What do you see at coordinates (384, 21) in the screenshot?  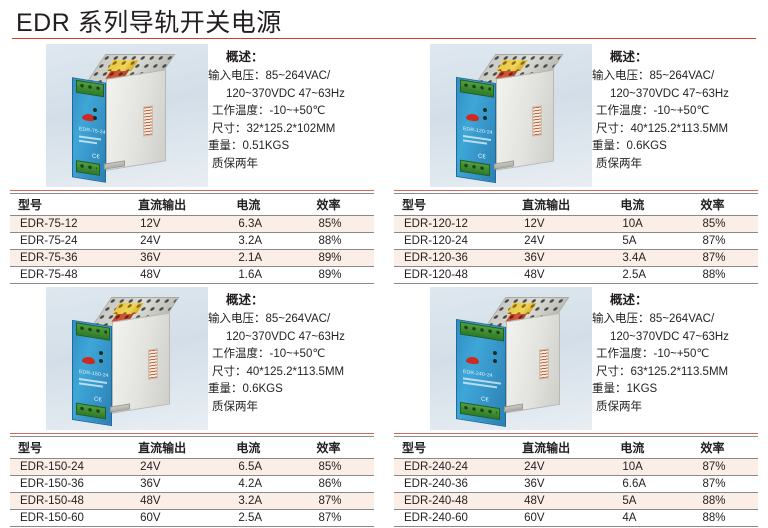 I see `page-header: EDR 系列导轨开关电源` at bounding box center [384, 21].